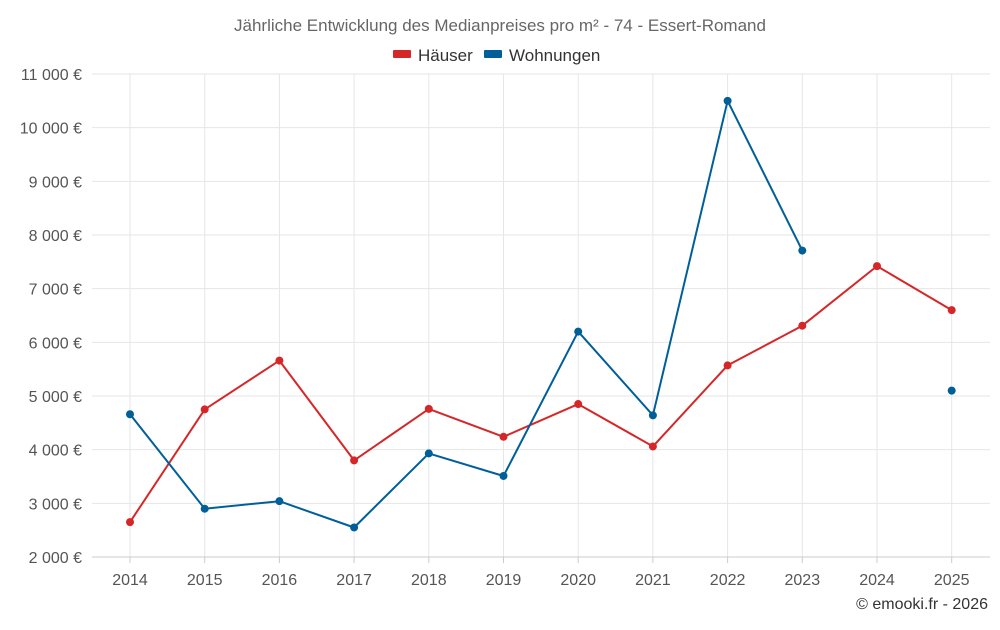  I want to click on y-tick-label: 4 000 €, so click(55, 451).